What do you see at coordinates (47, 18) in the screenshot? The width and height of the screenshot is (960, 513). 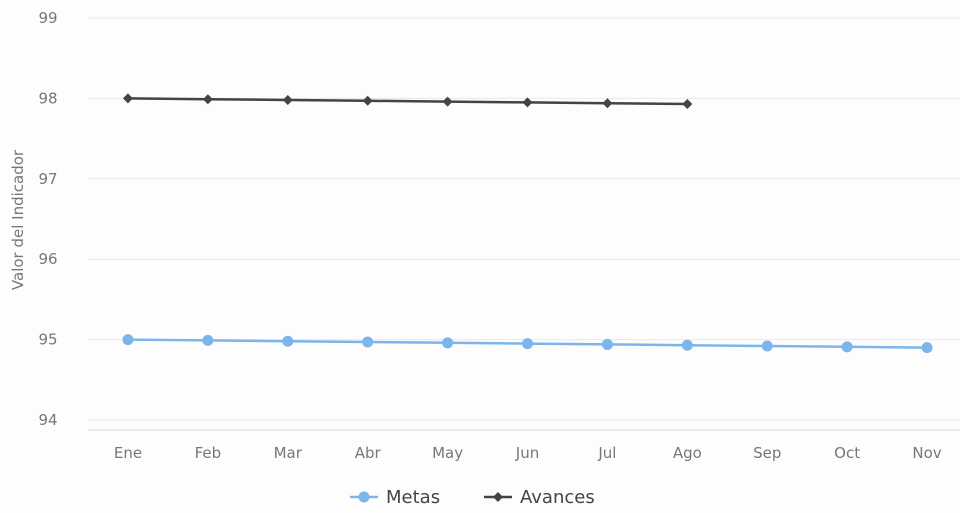 I see `y-tick-label: 99` at bounding box center [47, 18].